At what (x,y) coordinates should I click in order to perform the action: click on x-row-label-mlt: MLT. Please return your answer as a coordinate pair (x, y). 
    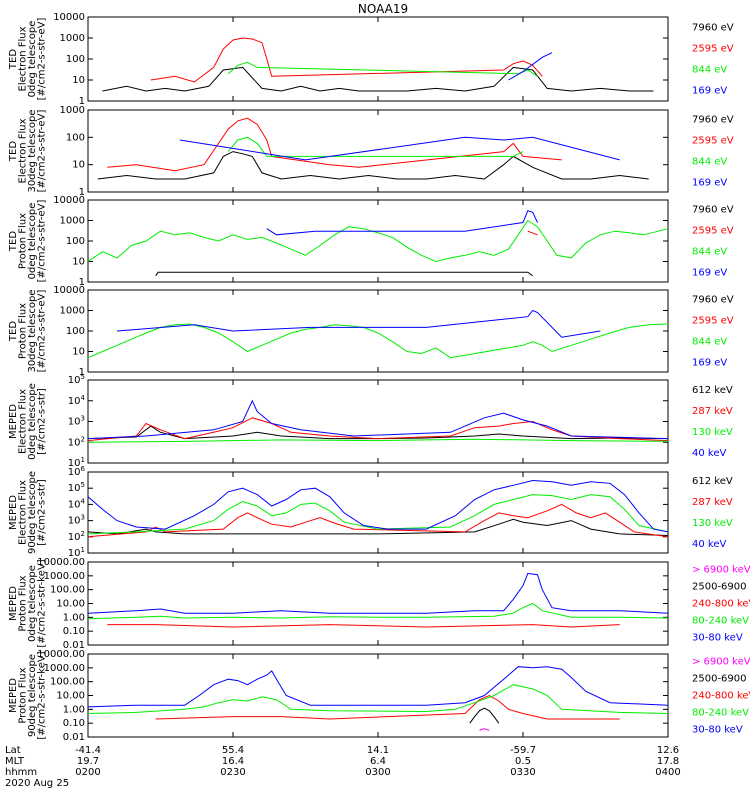
    Looking at the image, I should click on (15, 761).